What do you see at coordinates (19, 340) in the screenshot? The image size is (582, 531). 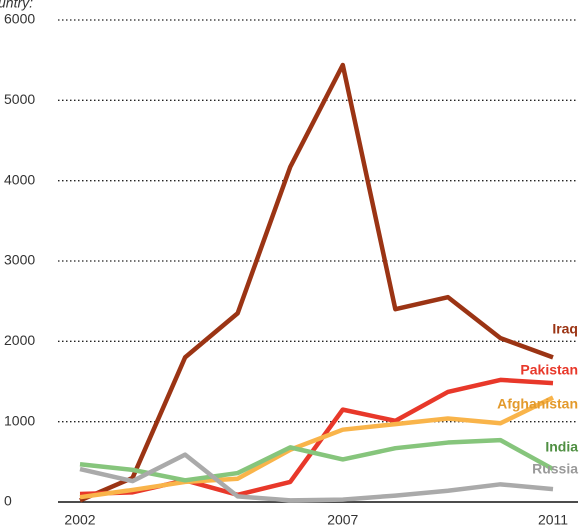 I see `y-tick-label: 2000` at bounding box center [19, 340].